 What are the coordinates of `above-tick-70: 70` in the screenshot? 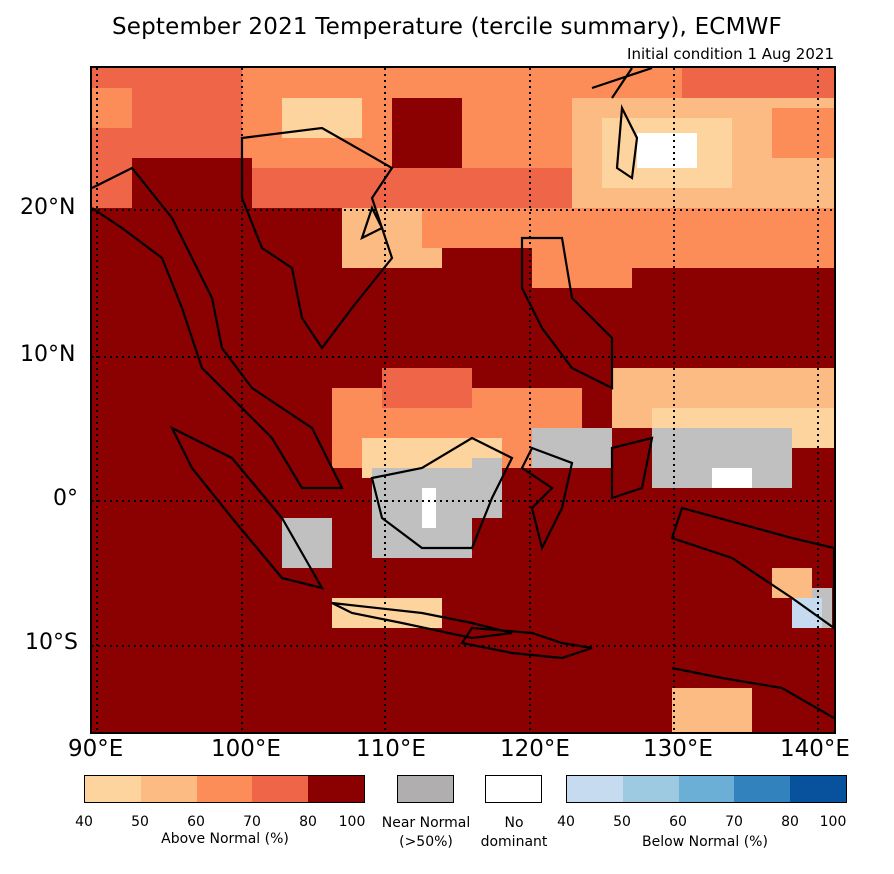 It's located at (252, 822).